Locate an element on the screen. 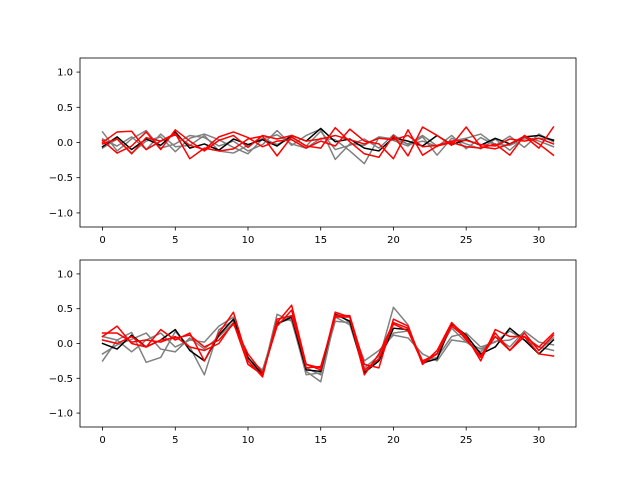 This screenshot has height=480, width=640. subplot-1-x-tick-label: 10 is located at coordinates (248, 440).